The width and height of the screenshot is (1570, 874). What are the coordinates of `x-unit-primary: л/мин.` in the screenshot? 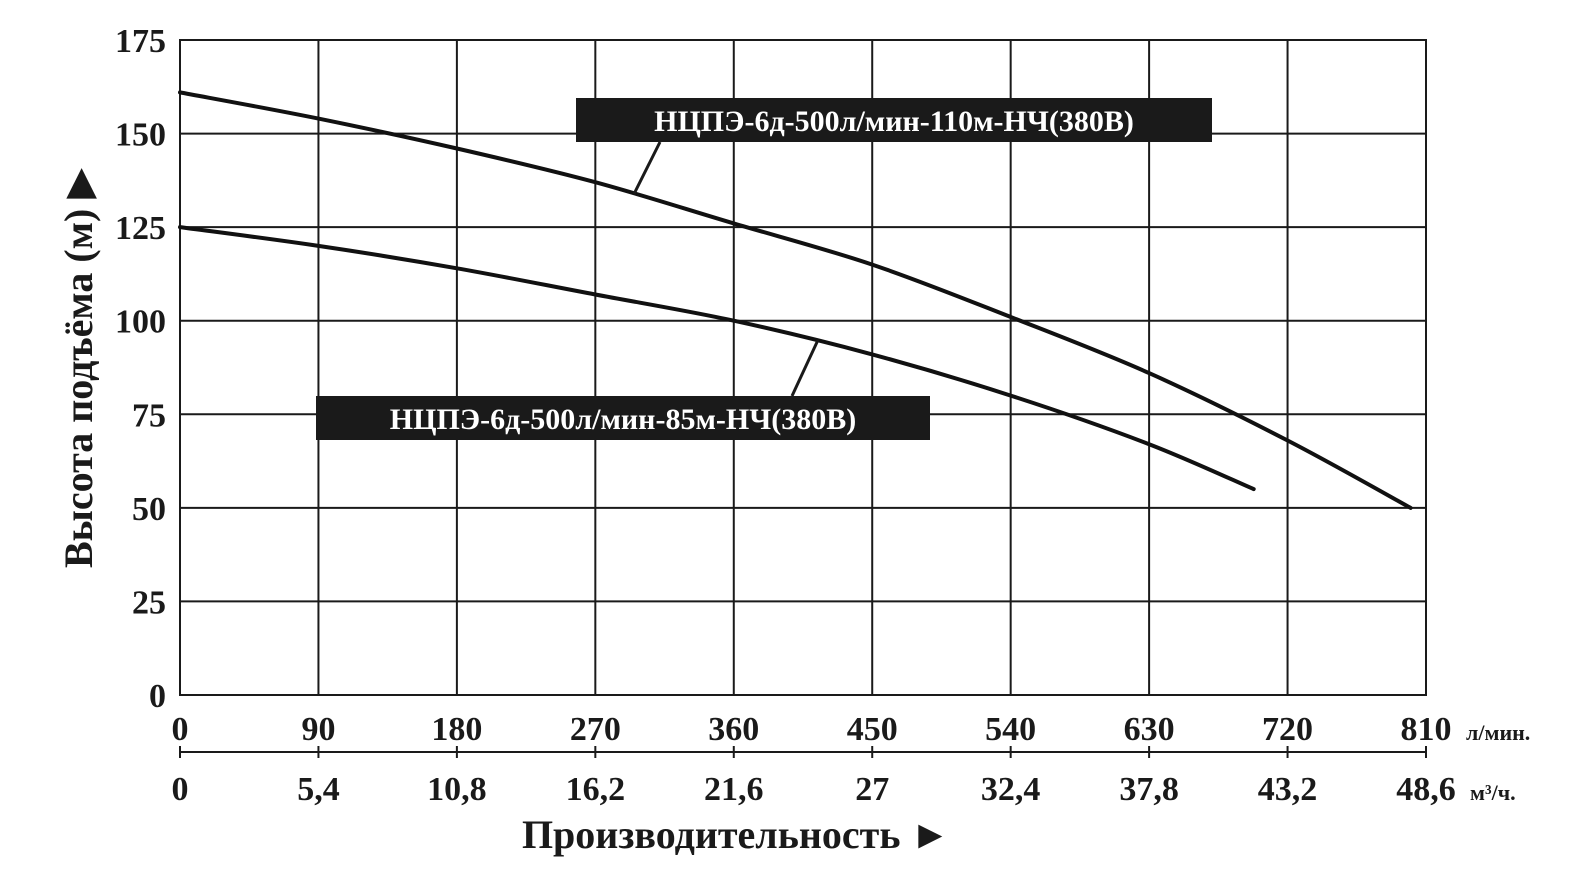 It's located at (1498, 732).